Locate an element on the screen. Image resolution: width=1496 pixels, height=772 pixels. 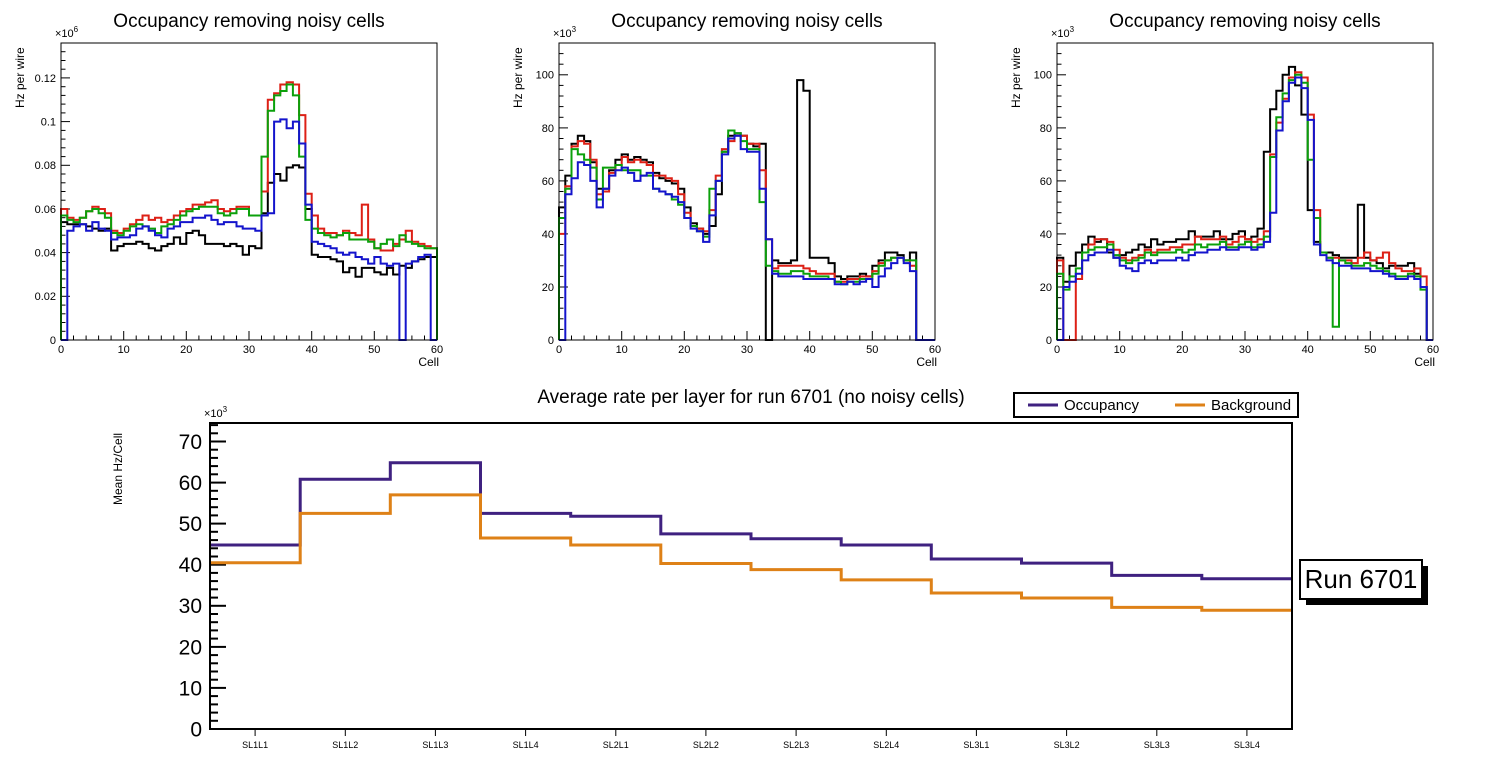
x-category-label: SL2L2 is located at coordinates (706, 745).